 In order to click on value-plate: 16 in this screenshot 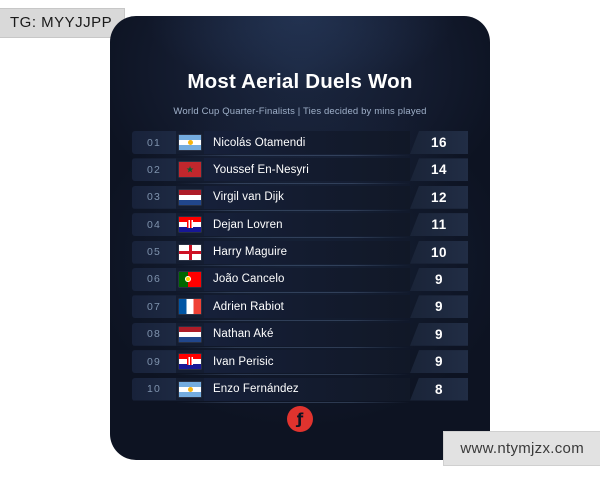, I will do `click(439, 142)`.